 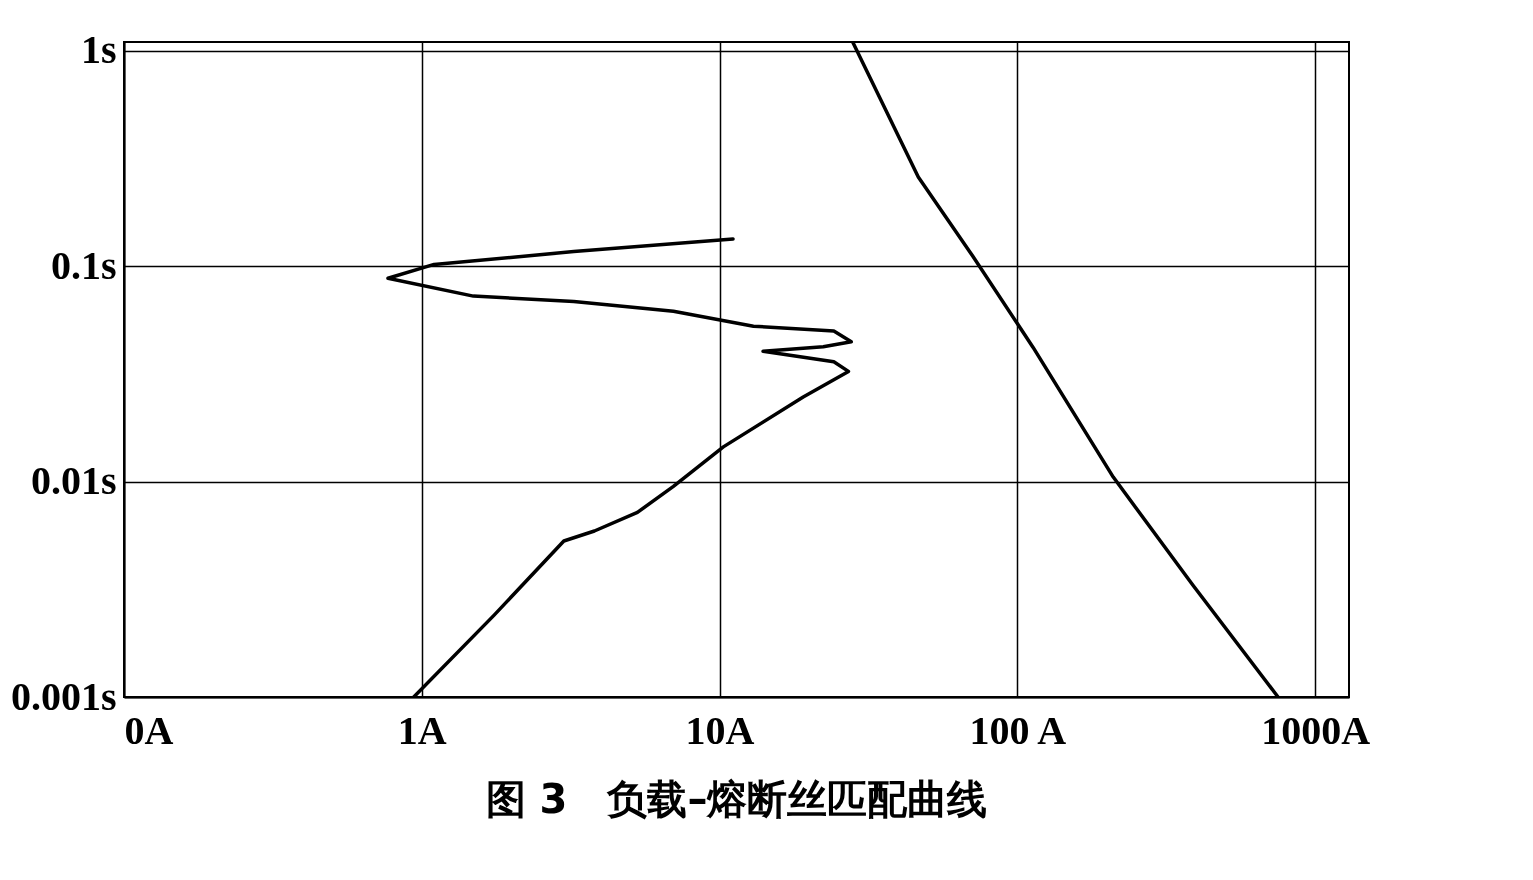 What do you see at coordinates (1316, 730) in the screenshot?
I see `x-tick-label: 1000A` at bounding box center [1316, 730].